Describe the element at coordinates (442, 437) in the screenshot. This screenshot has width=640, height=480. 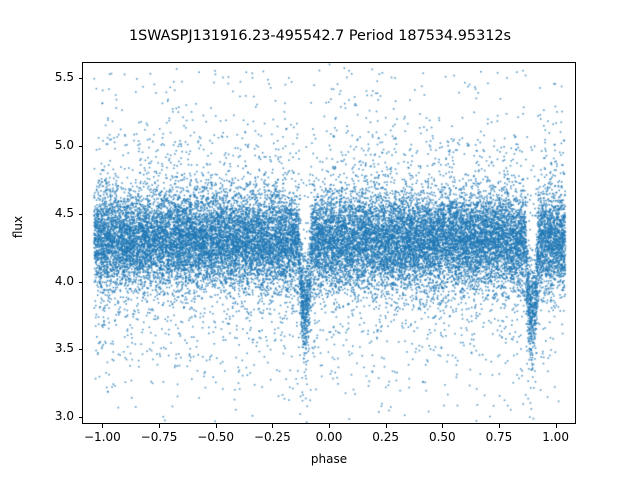
I see `x-tick-label: 0.50` at that location.